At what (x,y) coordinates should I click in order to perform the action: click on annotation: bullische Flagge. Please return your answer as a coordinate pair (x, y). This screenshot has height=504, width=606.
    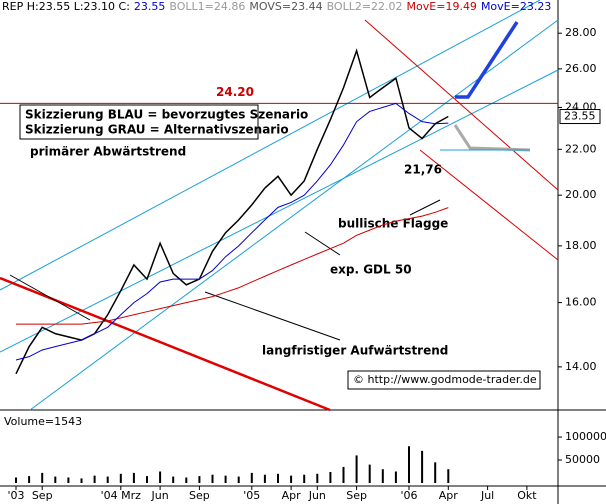
    Looking at the image, I should click on (393, 224).